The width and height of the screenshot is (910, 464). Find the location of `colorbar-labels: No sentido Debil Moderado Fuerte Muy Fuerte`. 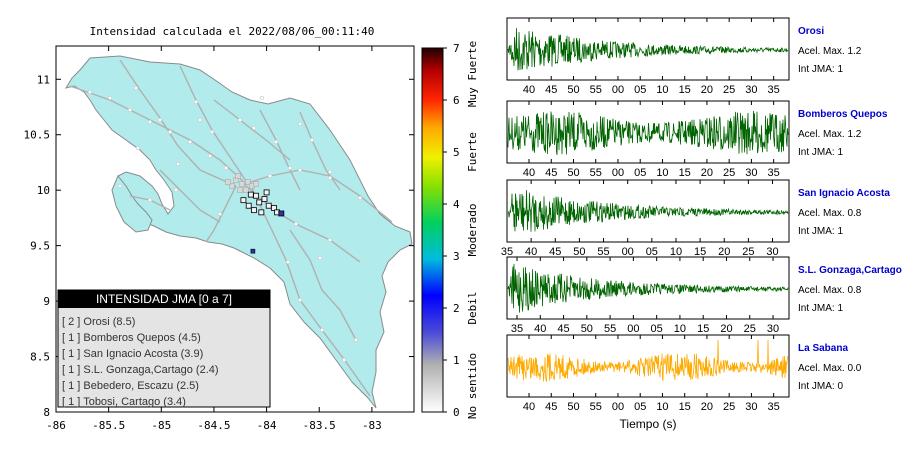

colorbar-labels: No sentido Debil Moderado Fuerte Muy Fuerte is located at coordinates (472, 230).